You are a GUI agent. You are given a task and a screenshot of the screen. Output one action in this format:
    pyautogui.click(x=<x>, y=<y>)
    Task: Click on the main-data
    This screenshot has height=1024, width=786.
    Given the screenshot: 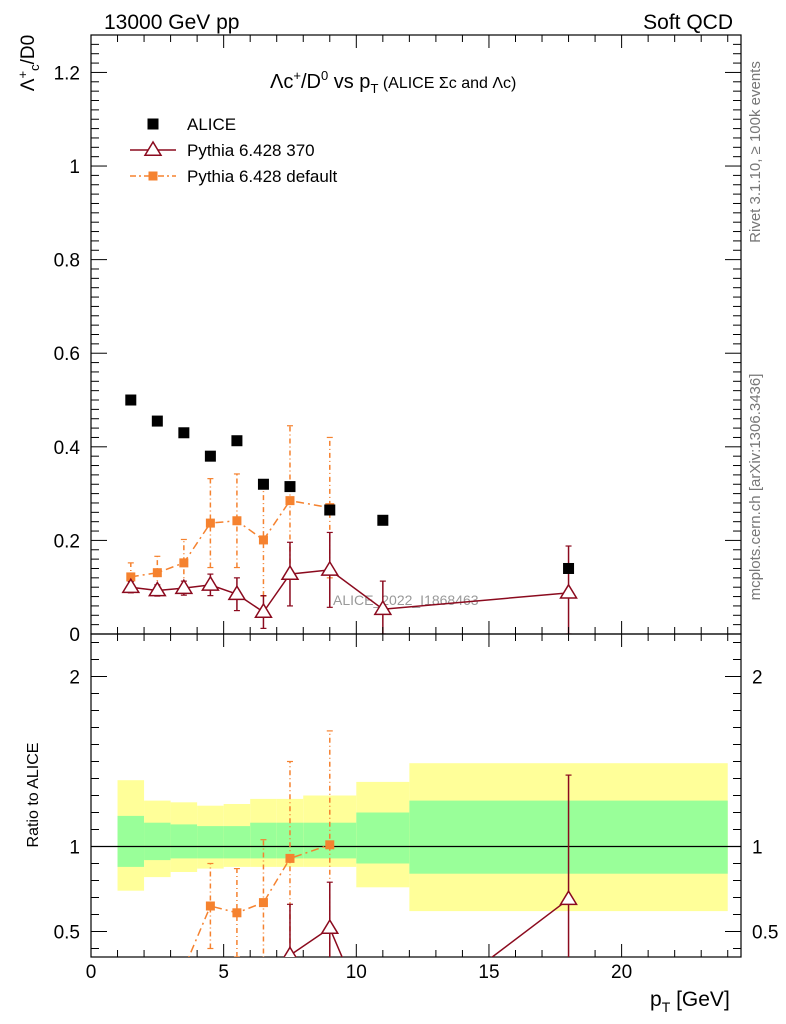 What is the action you would take?
    pyautogui.click(x=349, y=514)
    